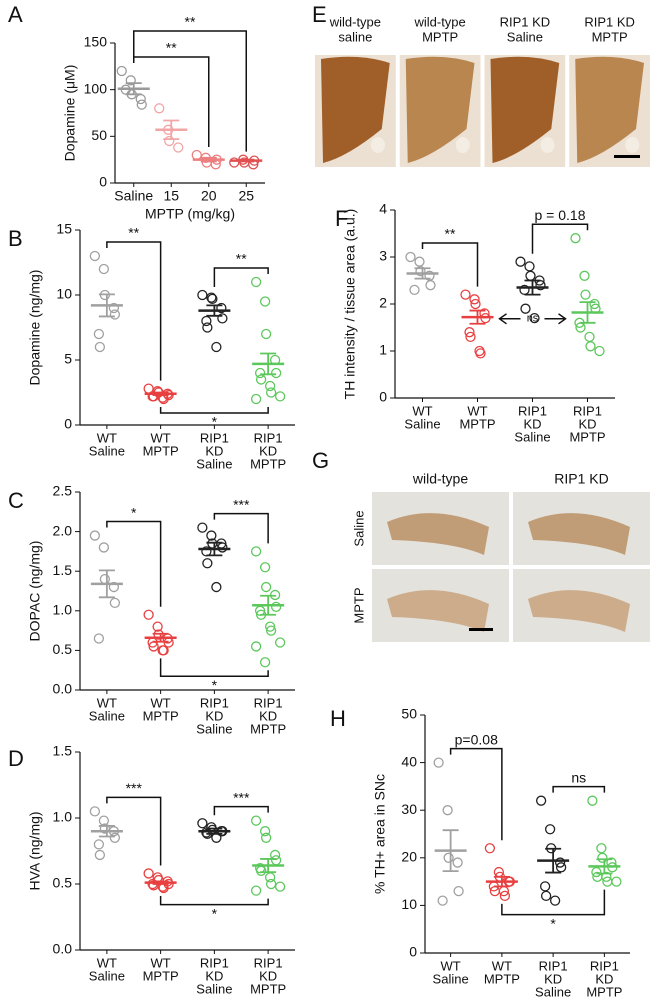  Describe the element at coordinates (355, 21) in the screenshot. I see `image-label: wild-type` at that location.